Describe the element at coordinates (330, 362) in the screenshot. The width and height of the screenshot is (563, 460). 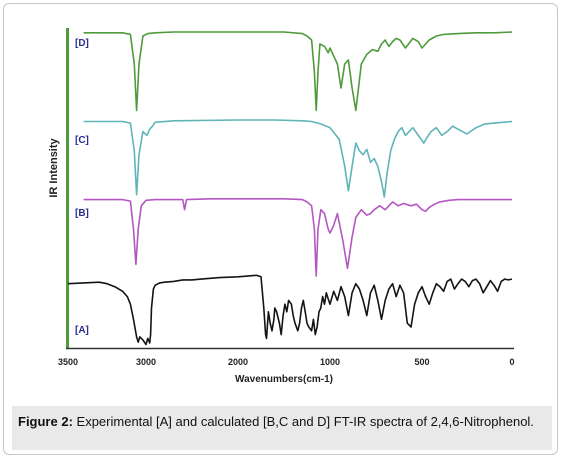
I see `x-tick-label-1000: 1000` at that location.